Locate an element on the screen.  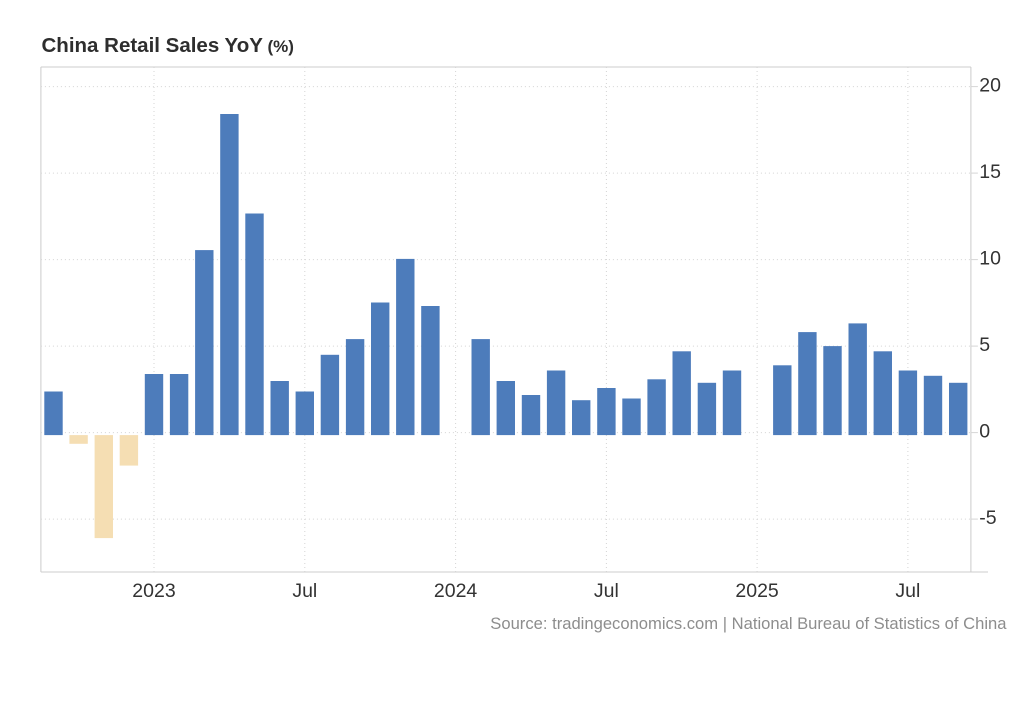
svg-text: 10 is located at coordinates (990, 258).